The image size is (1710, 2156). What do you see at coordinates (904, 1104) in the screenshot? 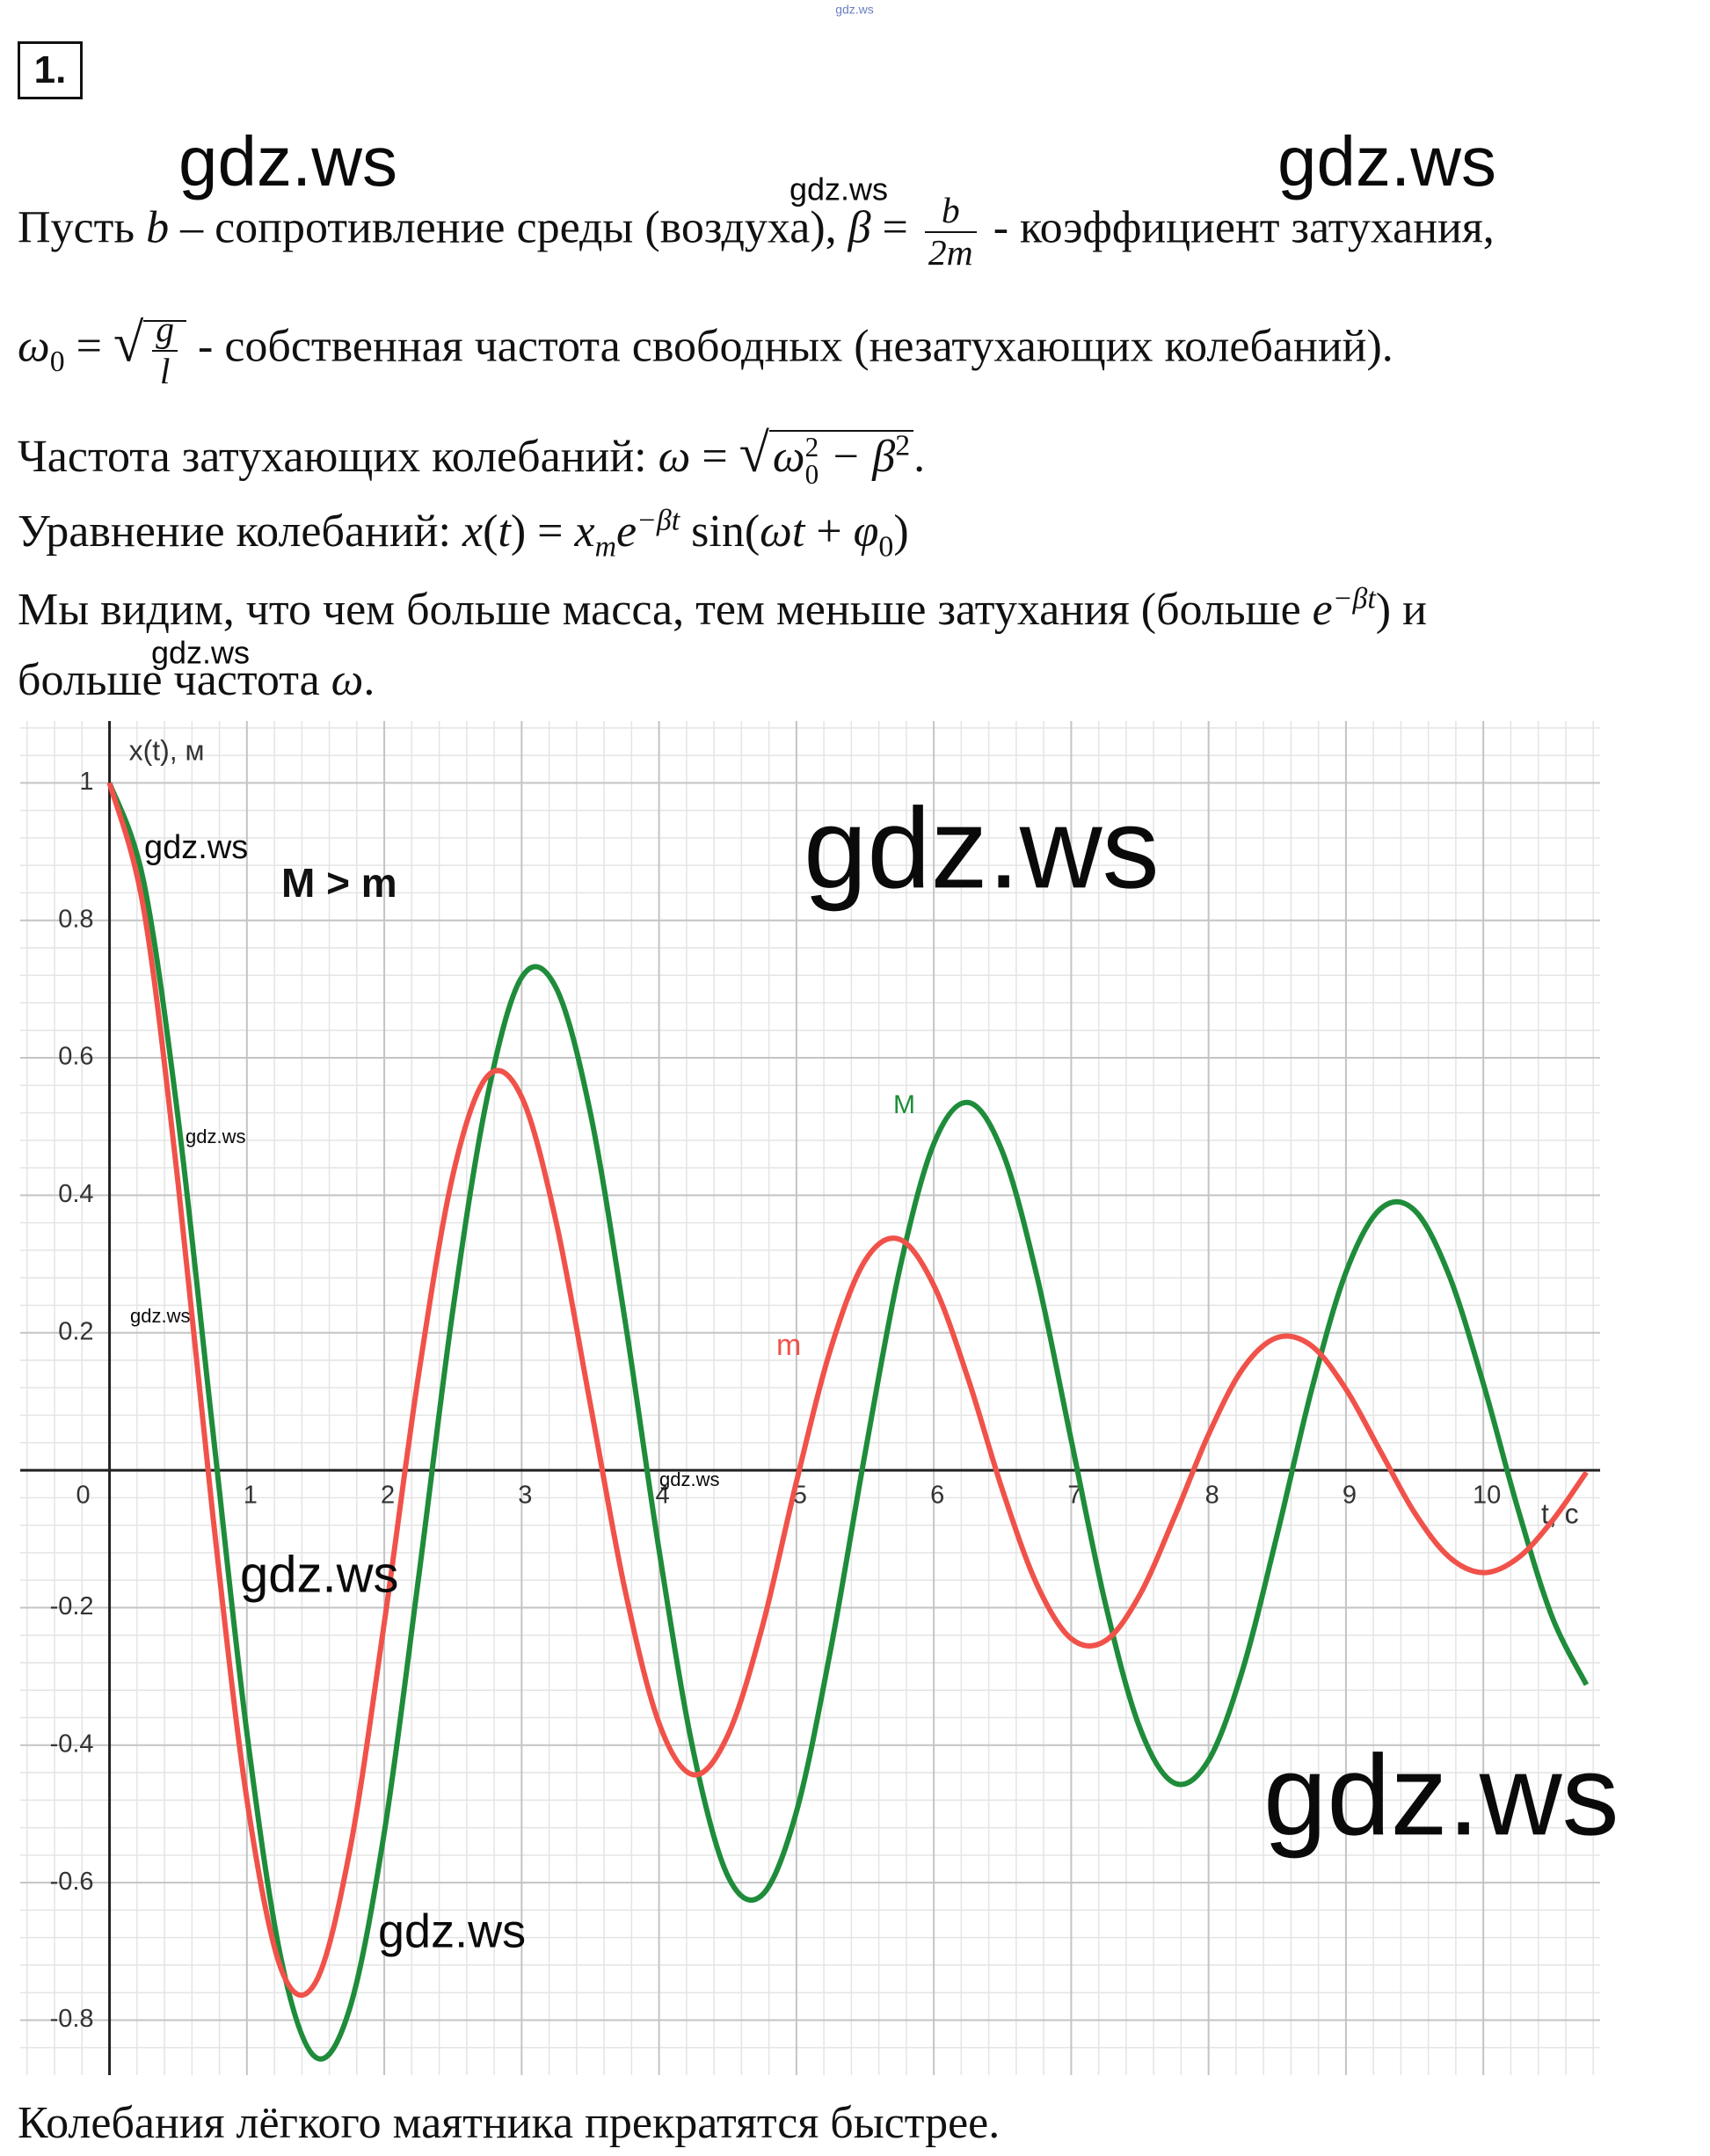
I see `series-label: M` at bounding box center [904, 1104].